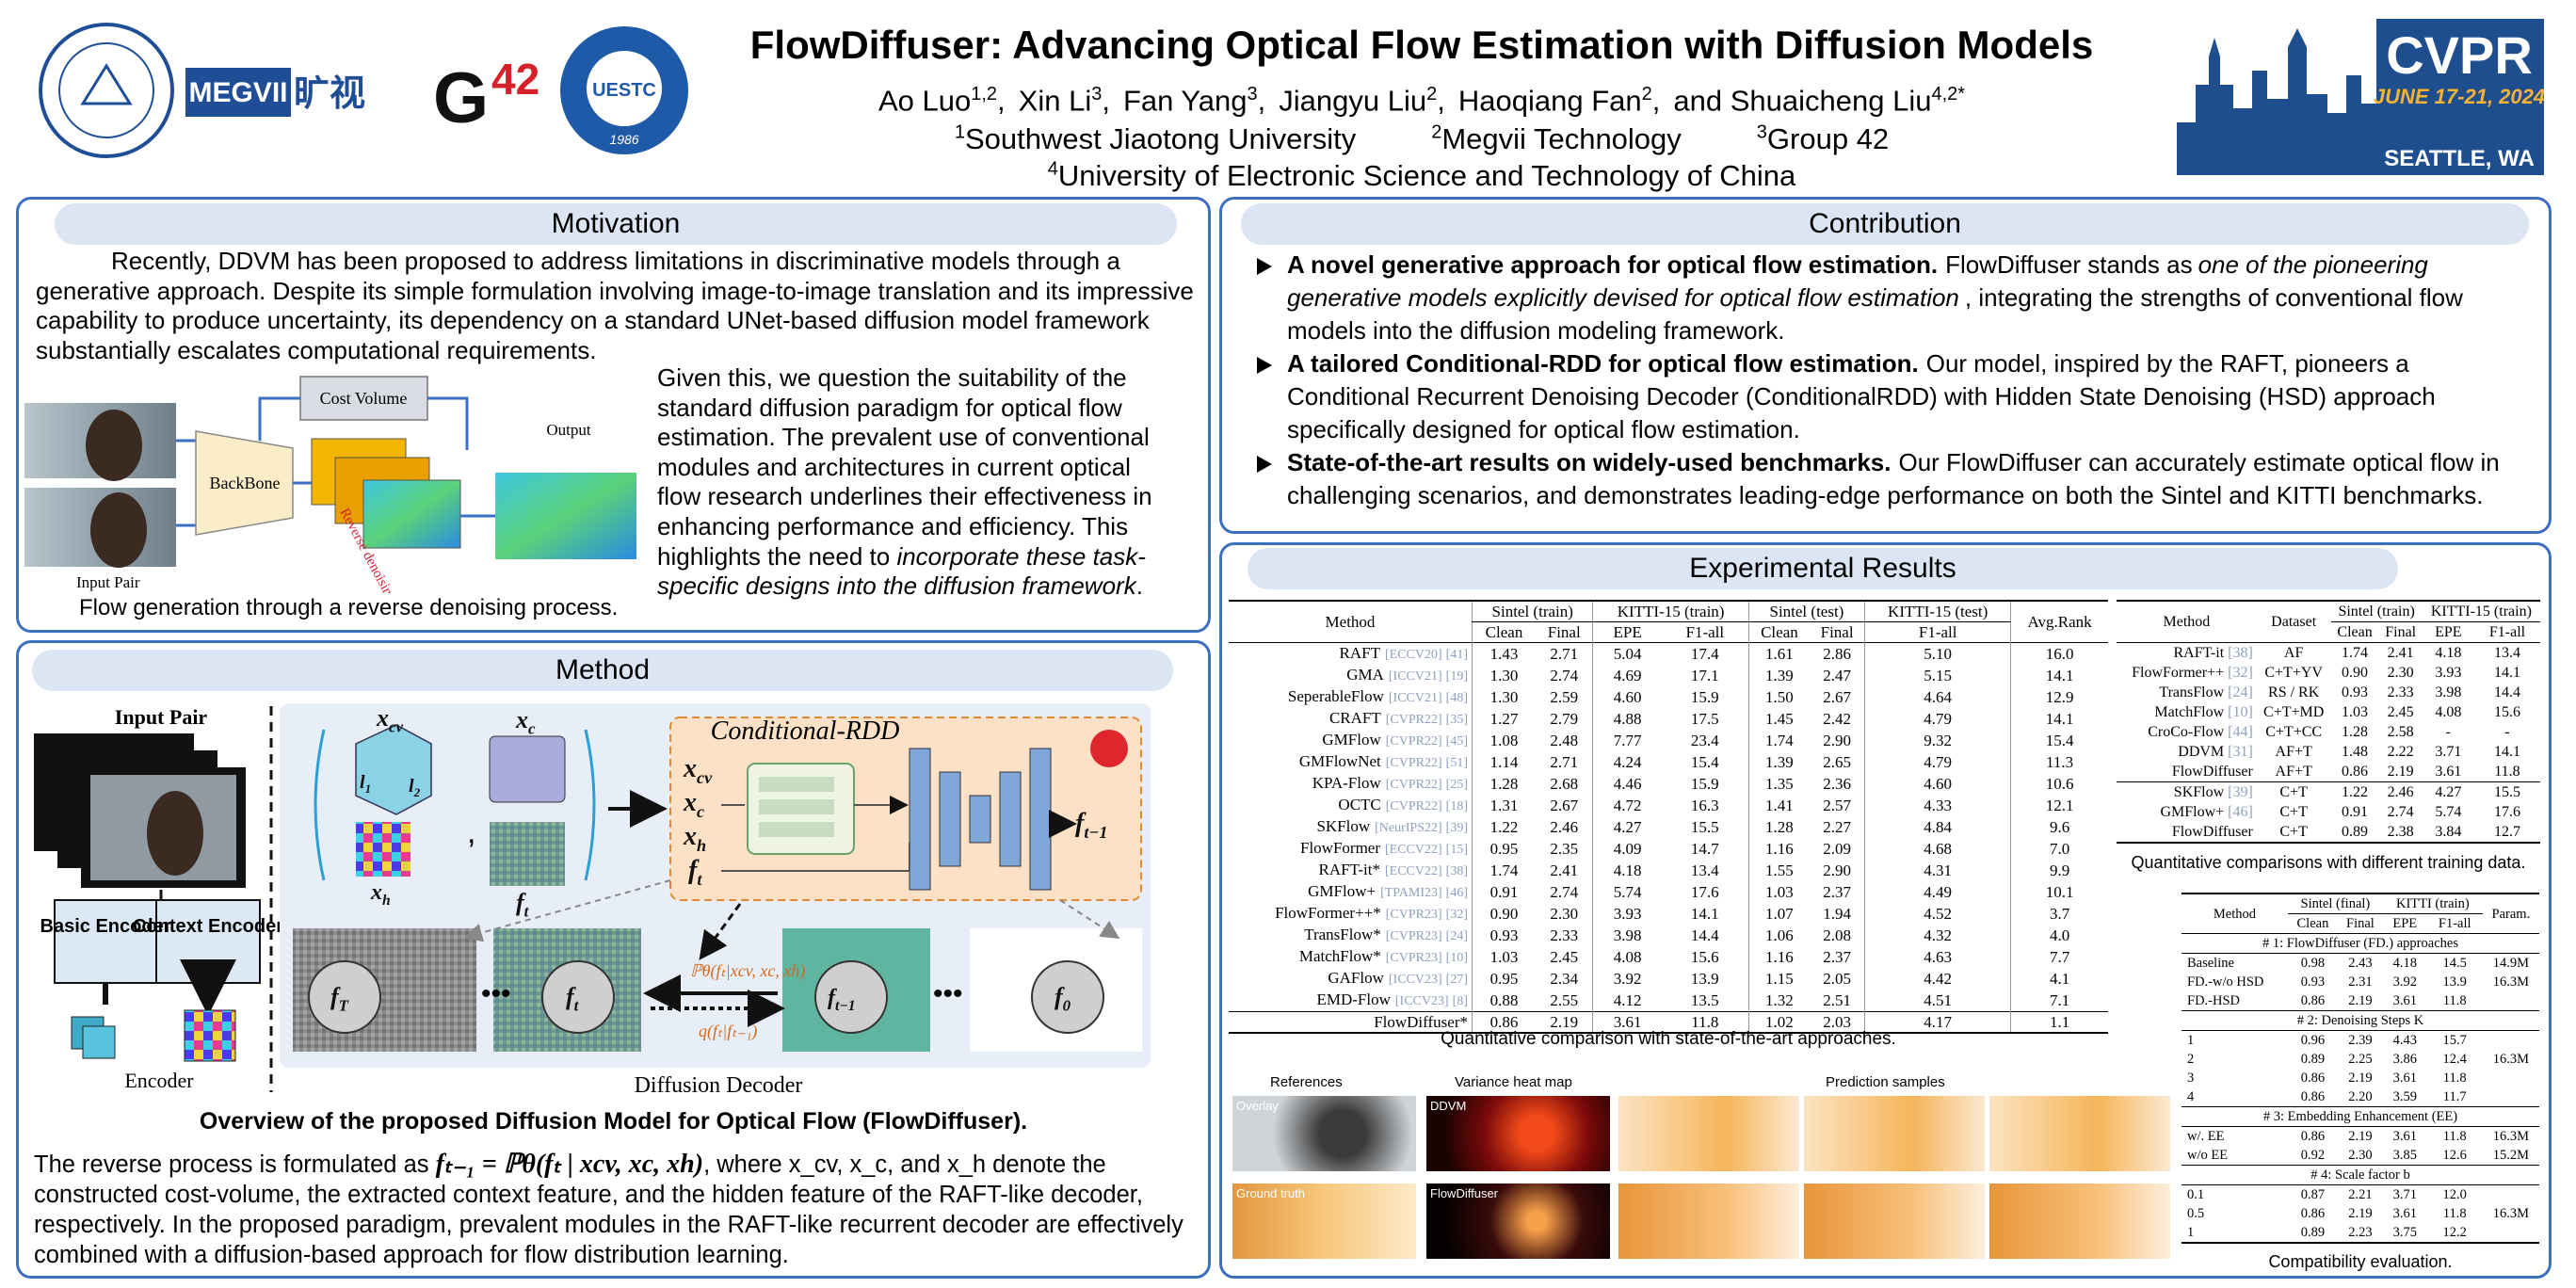  Describe the element at coordinates (1351, 827) in the screenshot. I see `method-cell: SKFlow [NeurIPS22] [39]` at that location.